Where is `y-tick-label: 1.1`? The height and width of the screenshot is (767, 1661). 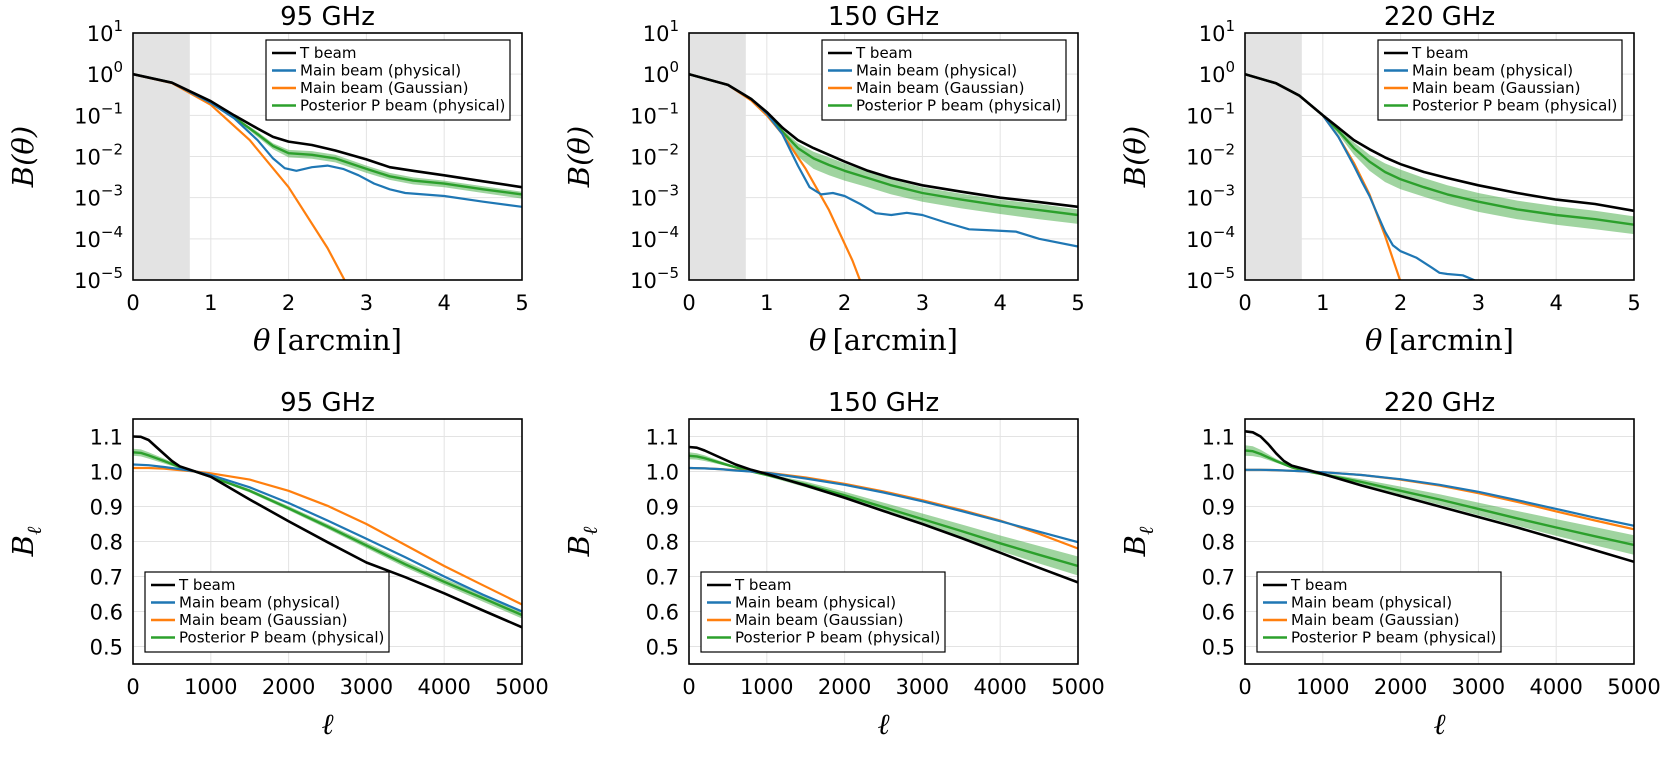
y-tick-label: 1.1 is located at coordinates (1218, 438).